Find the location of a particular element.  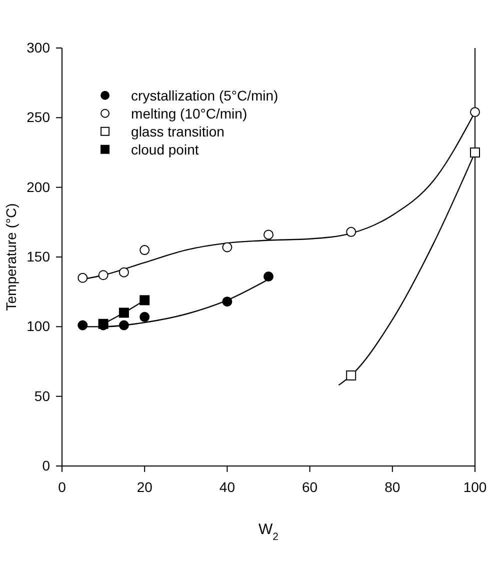

y-tick-label: 100 is located at coordinates (38, 326).